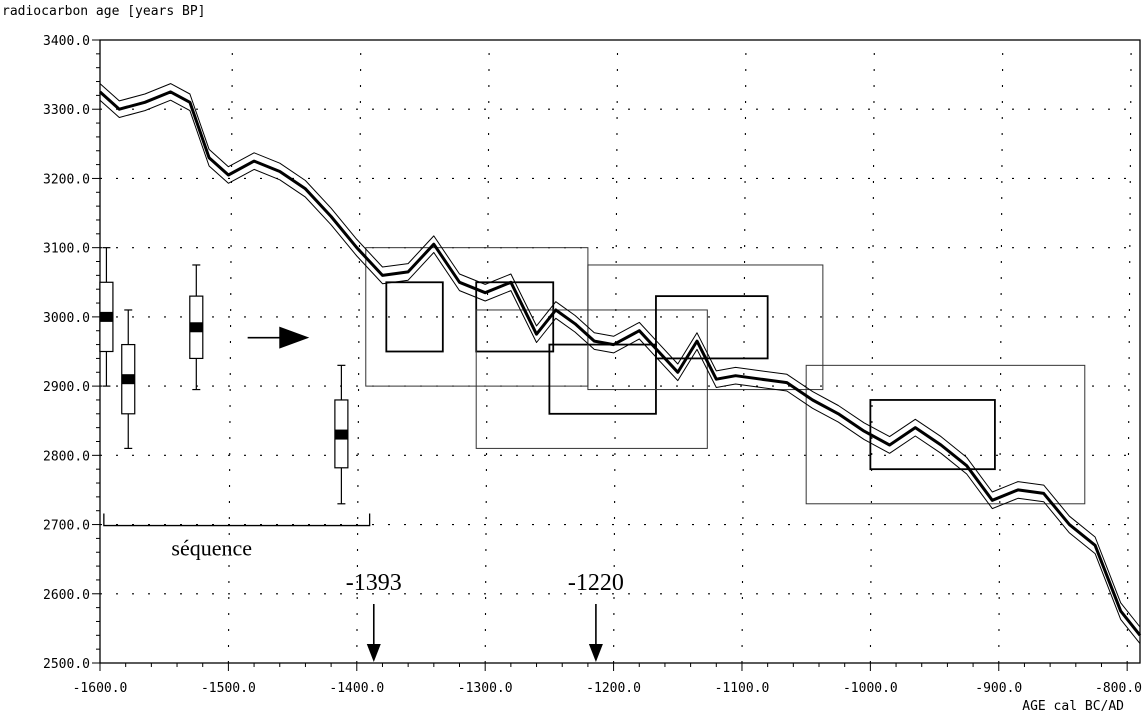 The height and width of the screenshot is (716, 1142). I want to click on x-tick-label-900: -900.0, so click(998, 688).